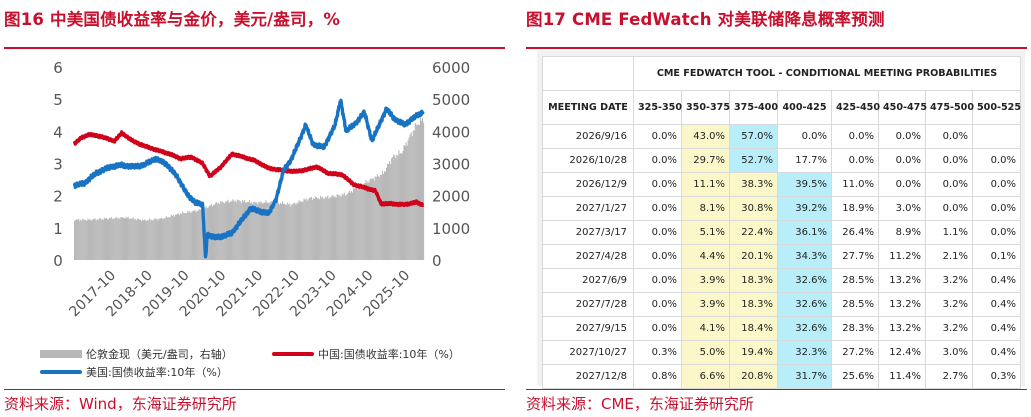 The height and width of the screenshot is (417, 1031). I want to click on probability-cell: 52.7%, so click(753, 160).